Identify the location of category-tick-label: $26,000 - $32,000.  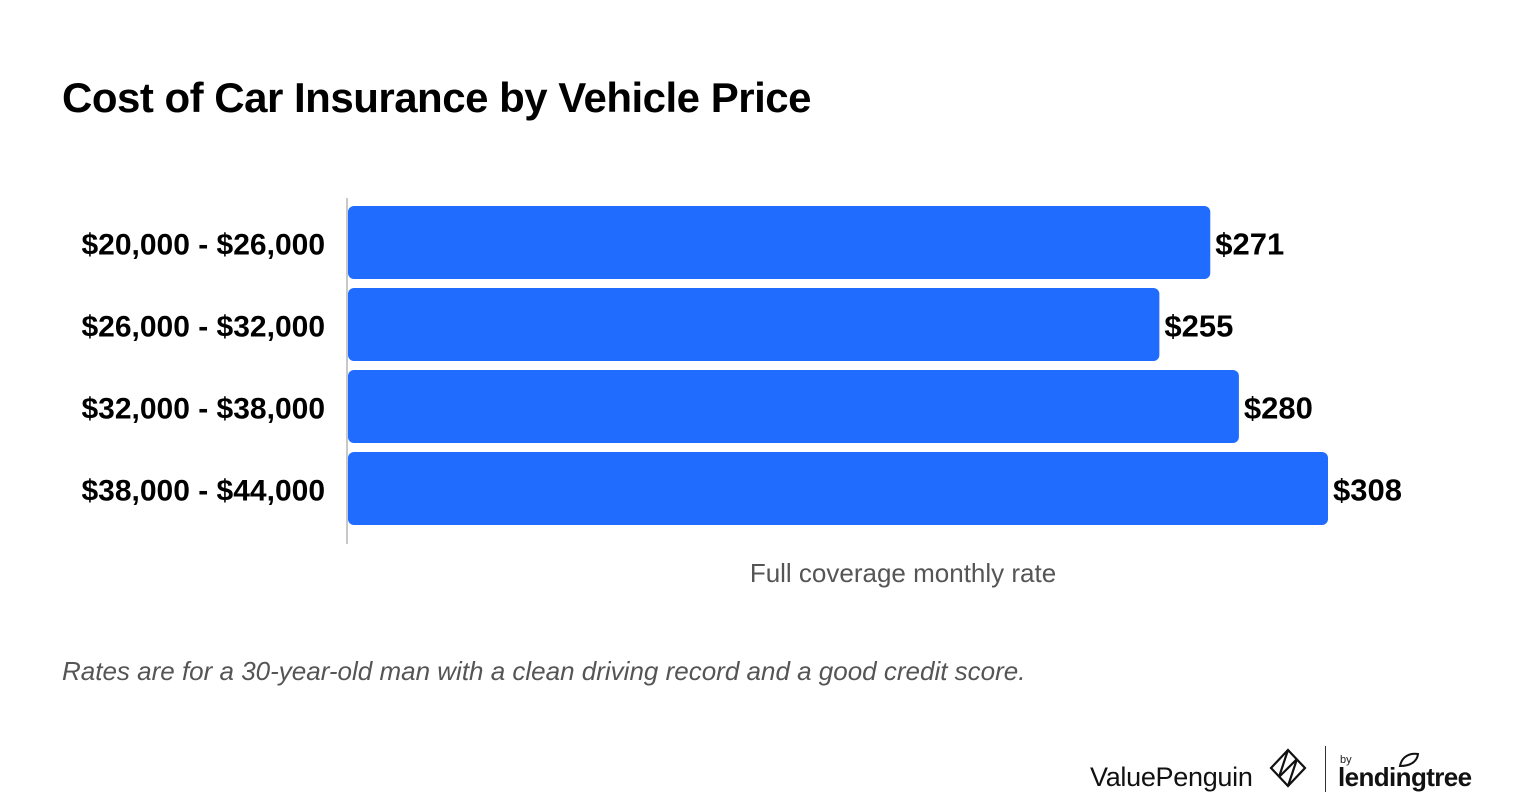
(203, 327).